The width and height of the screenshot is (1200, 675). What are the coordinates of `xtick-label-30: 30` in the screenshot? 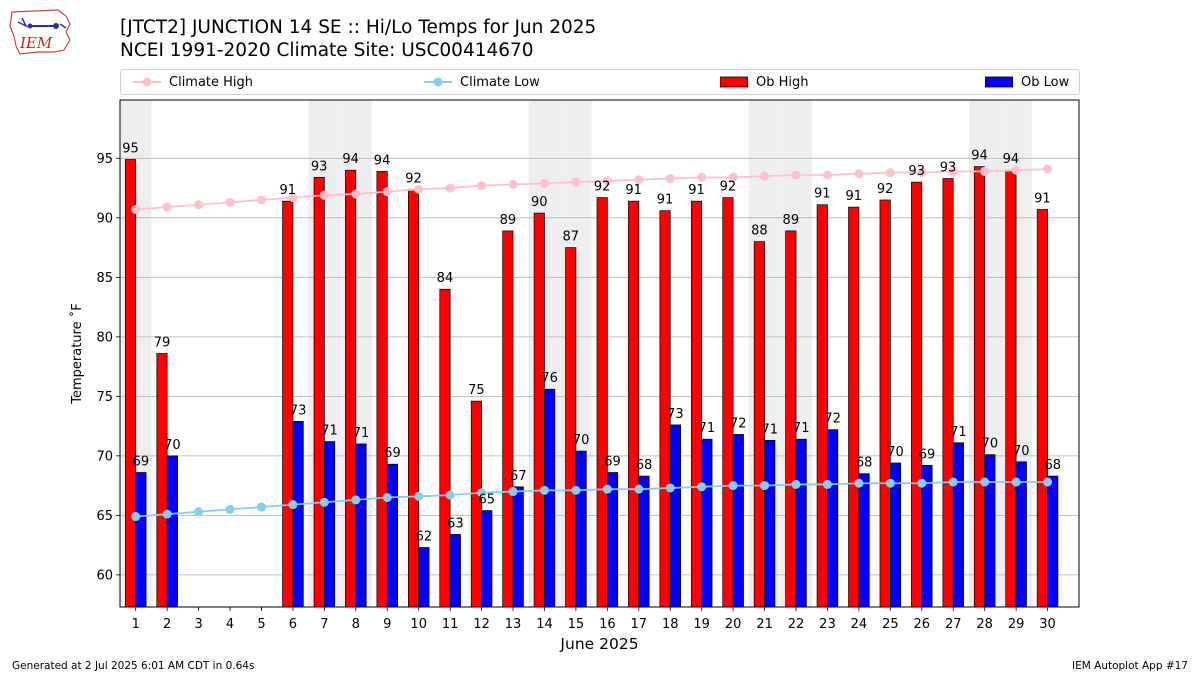 It's located at (1047, 624).